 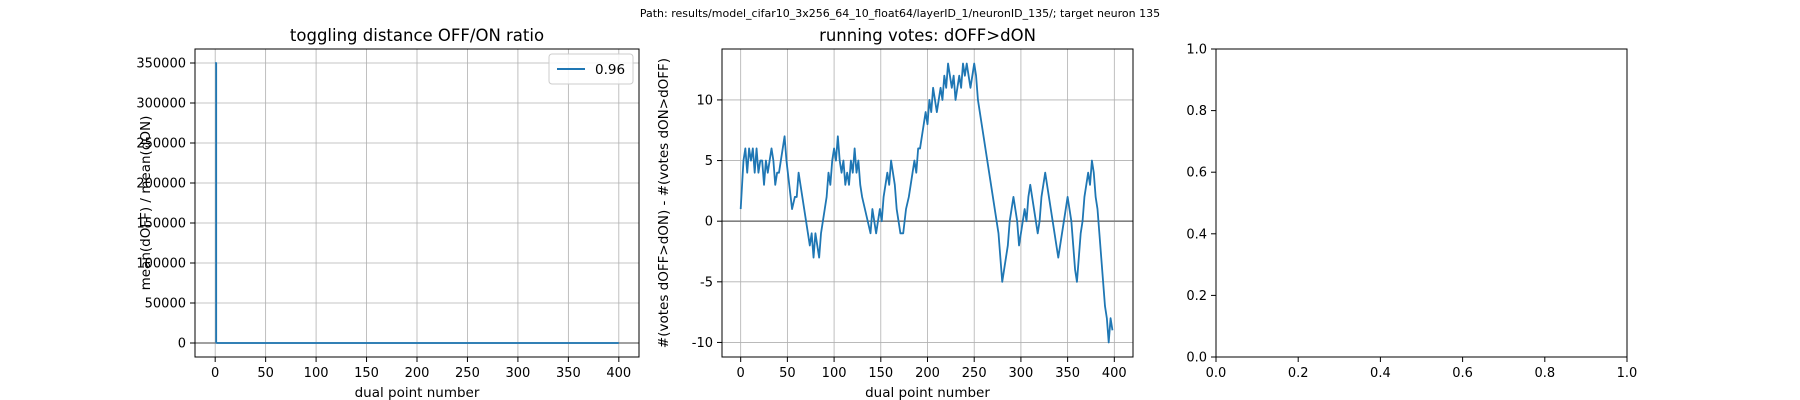 I want to click on panel-ratio-legend: 0.96, so click(x=591, y=69).